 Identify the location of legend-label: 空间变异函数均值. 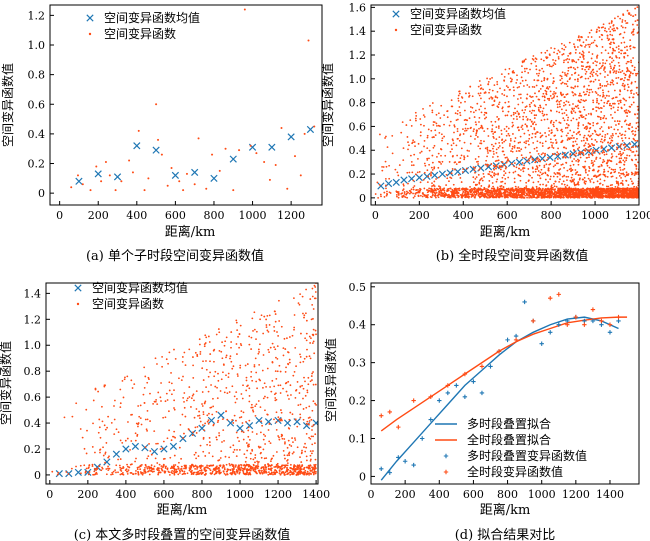
(152, 17).